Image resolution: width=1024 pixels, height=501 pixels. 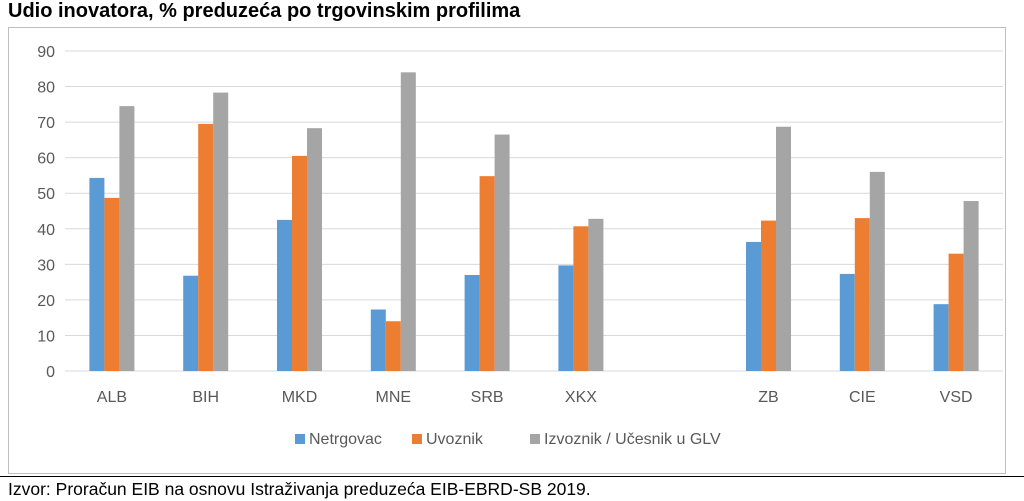 What do you see at coordinates (46, 123) in the screenshot?
I see `y-tick-label: 70` at bounding box center [46, 123].